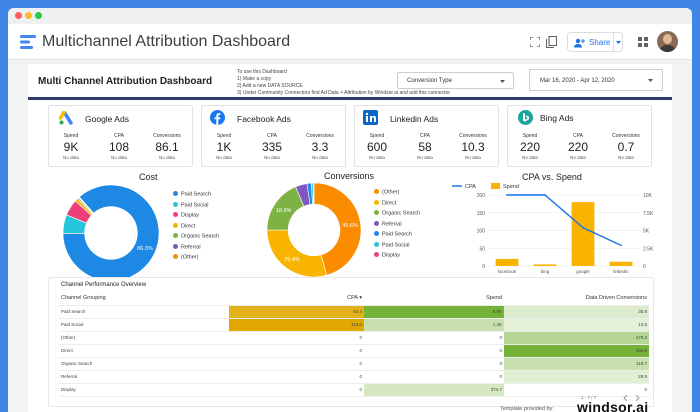  I want to click on column-header-sorted: CPA ▾, so click(296, 299).